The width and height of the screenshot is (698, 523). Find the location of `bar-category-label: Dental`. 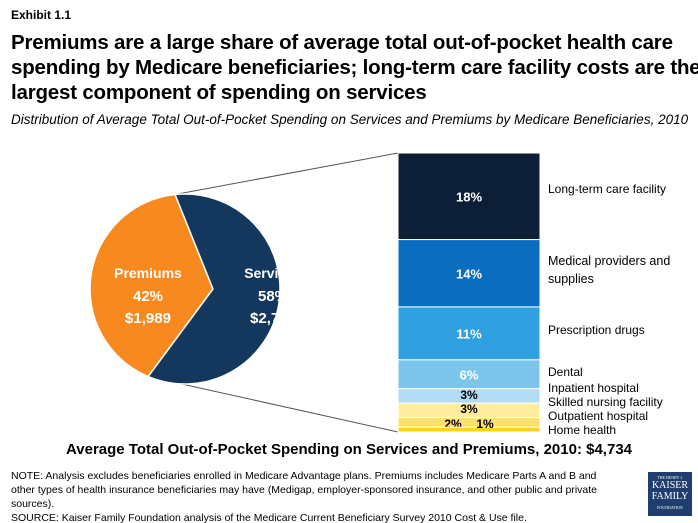

bar-category-label: Dental is located at coordinates (565, 372).